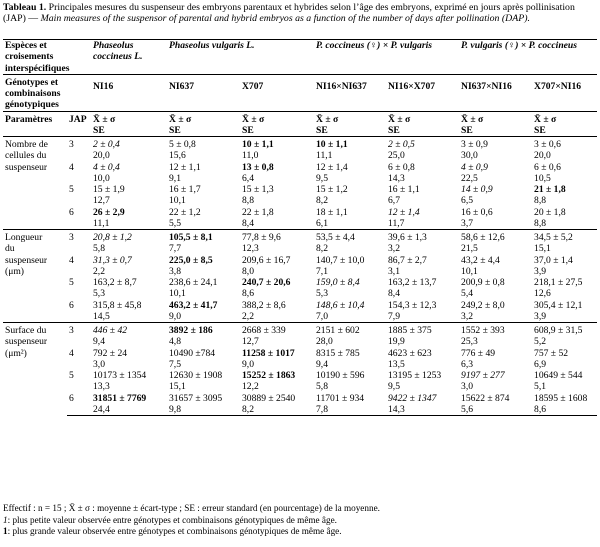 The width and height of the screenshot is (600, 547). I want to click on mean-sd: 4 ± 0,9, so click(474, 167).